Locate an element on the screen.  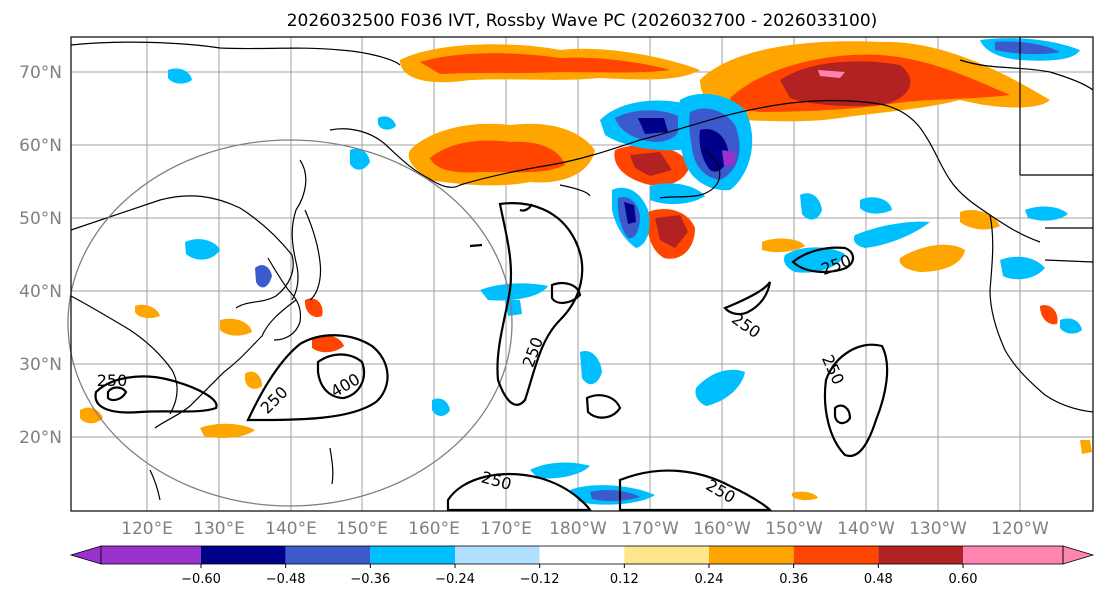
colorbar-tick-label: 0.36 is located at coordinates (793, 579).